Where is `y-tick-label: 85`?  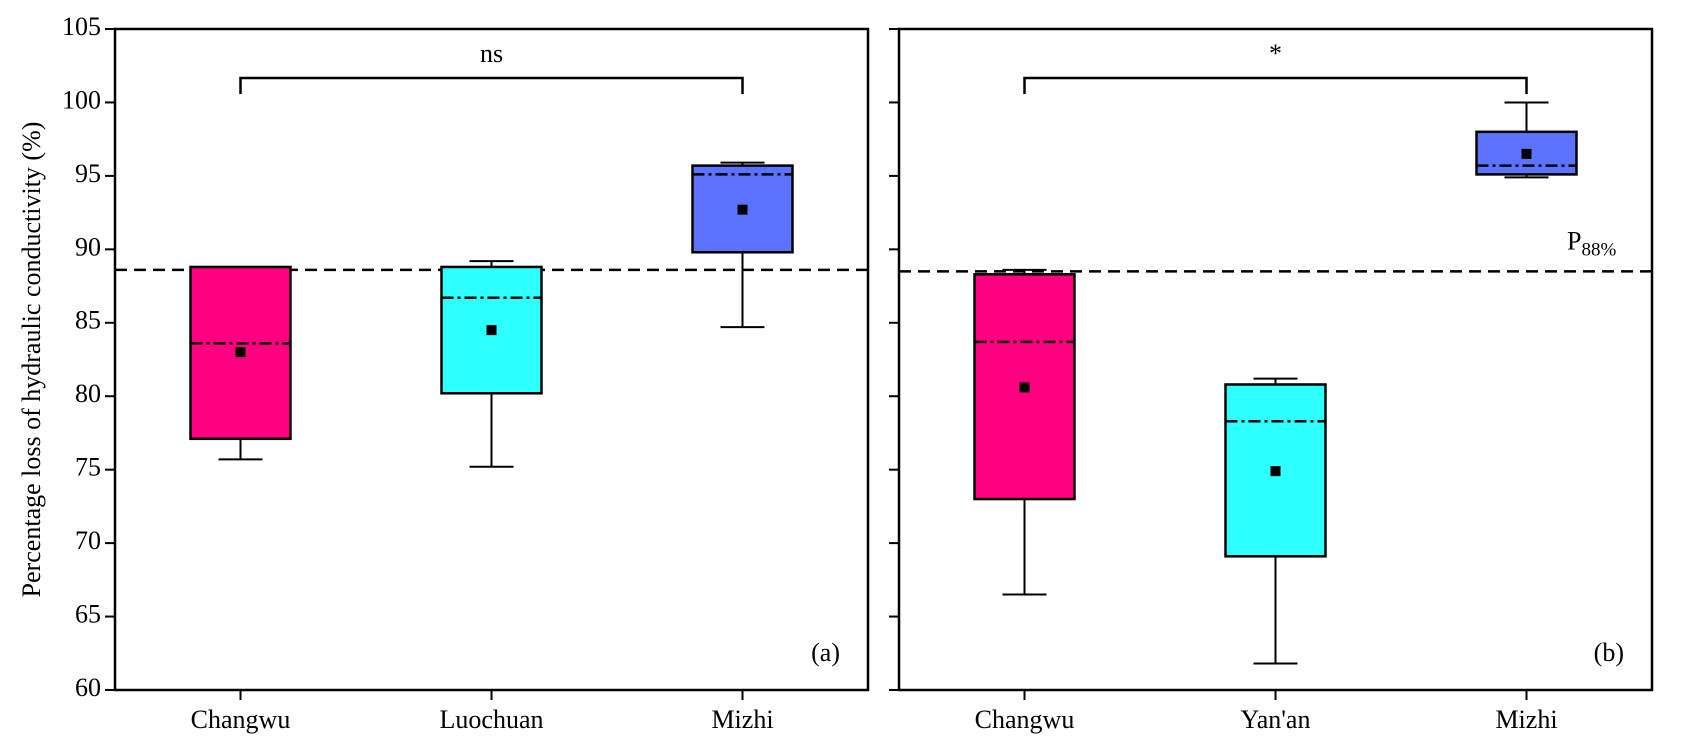
y-tick-label: 85 is located at coordinates (88, 320).